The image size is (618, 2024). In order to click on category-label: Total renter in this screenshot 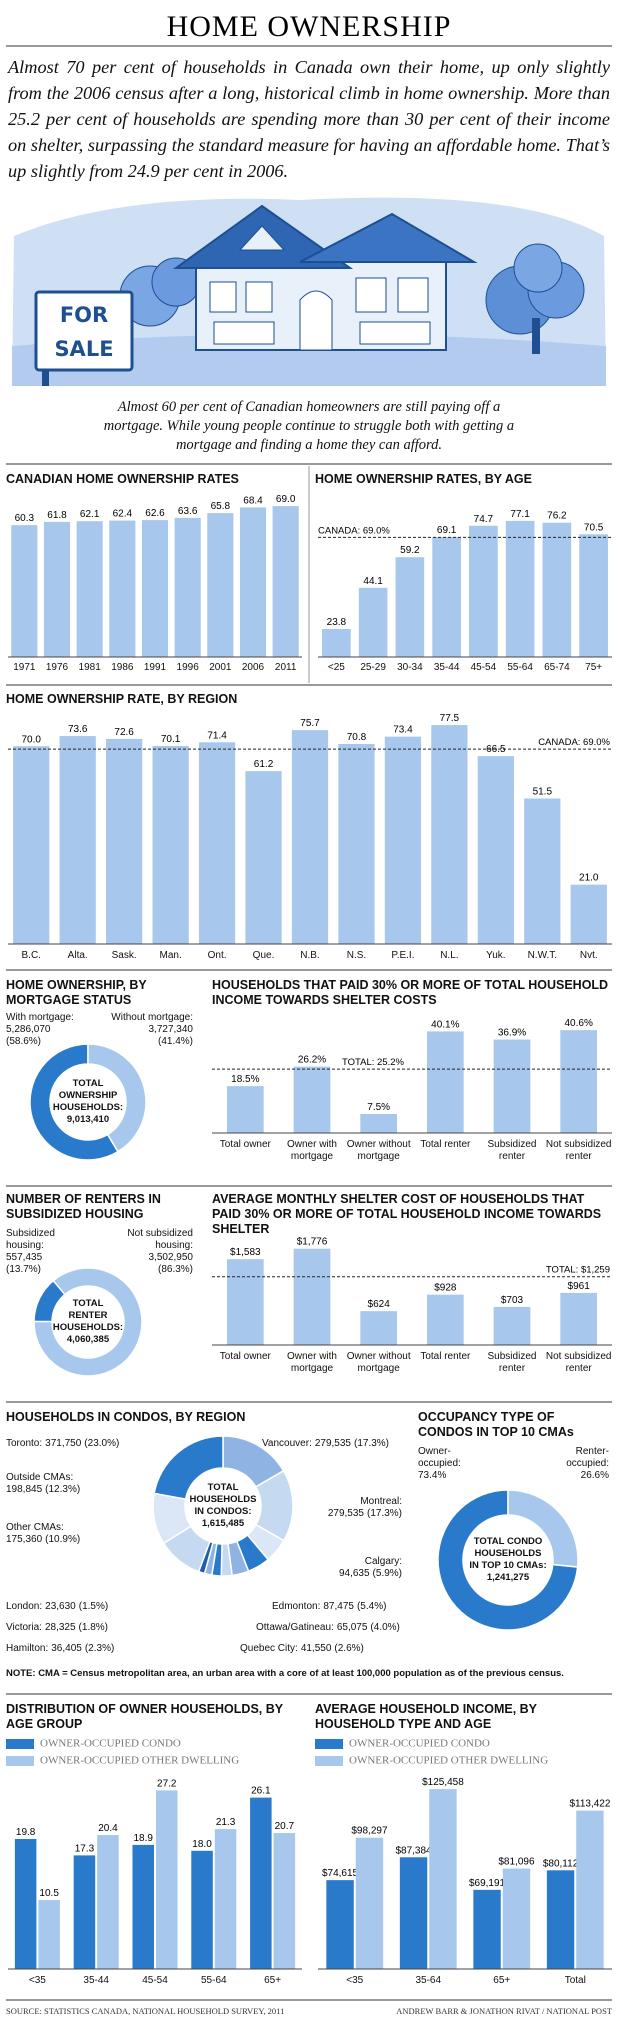, I will do `click(445, 1144)`.